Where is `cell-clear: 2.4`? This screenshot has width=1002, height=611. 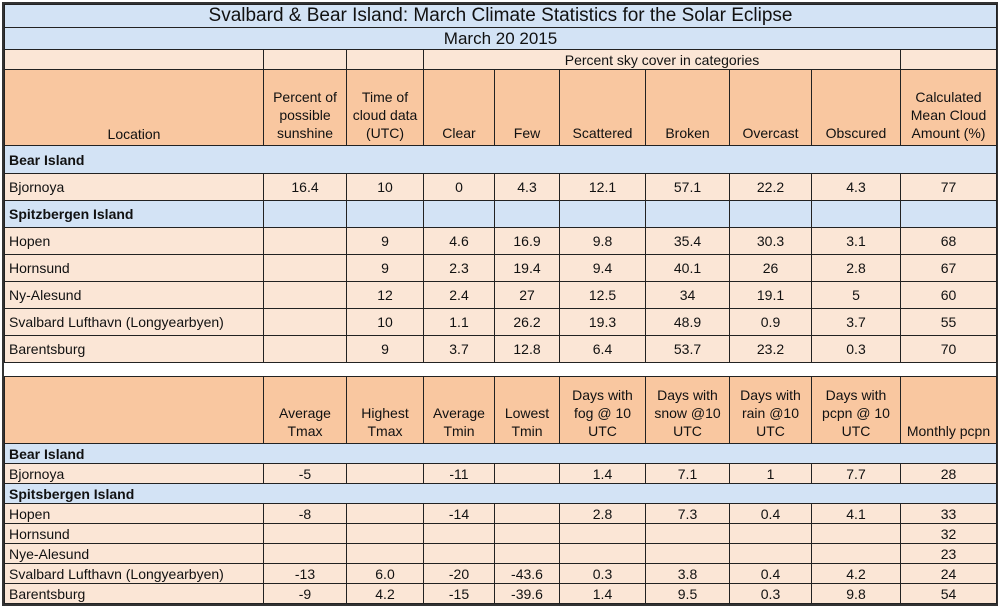 cell-clear: 2.4 is located at coordinates (459, 295).